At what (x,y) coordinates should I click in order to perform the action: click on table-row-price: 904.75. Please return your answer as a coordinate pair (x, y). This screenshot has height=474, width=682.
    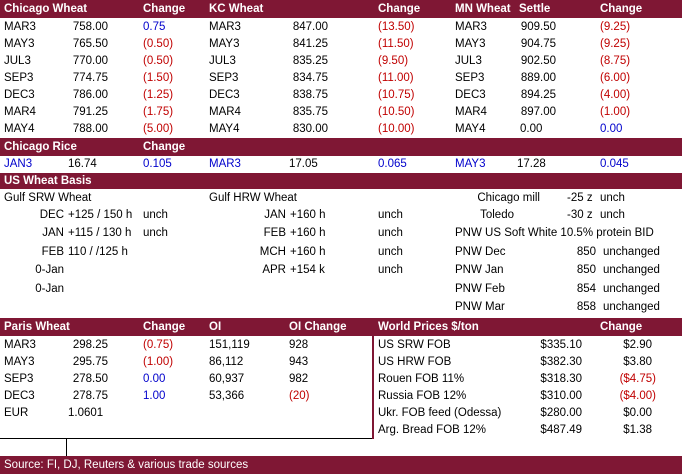
    Looking at the image, I should click on (538, 44).